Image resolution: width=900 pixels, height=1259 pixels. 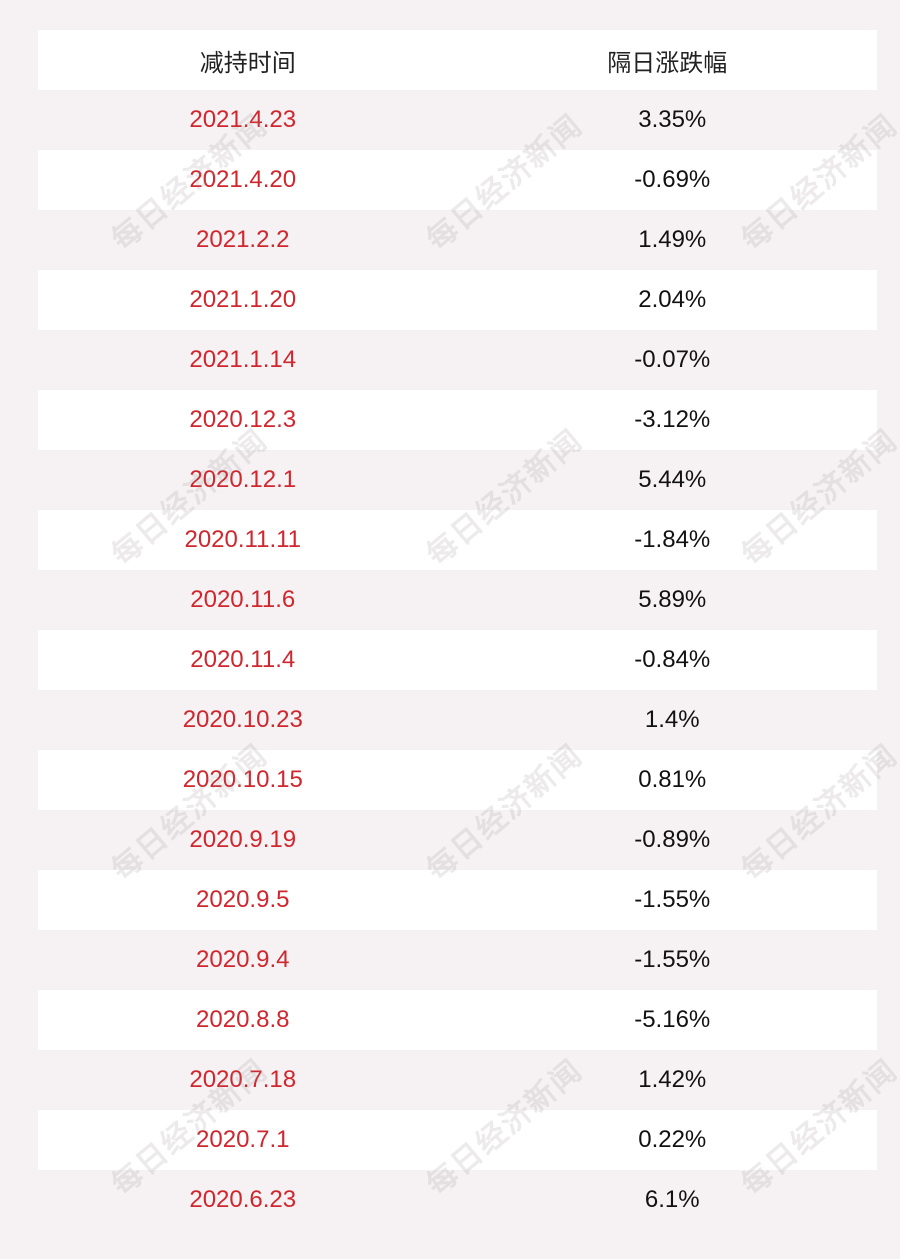 I want to click on table-row: 2020.12.3 -3.12%, so click(x=457, y=420).